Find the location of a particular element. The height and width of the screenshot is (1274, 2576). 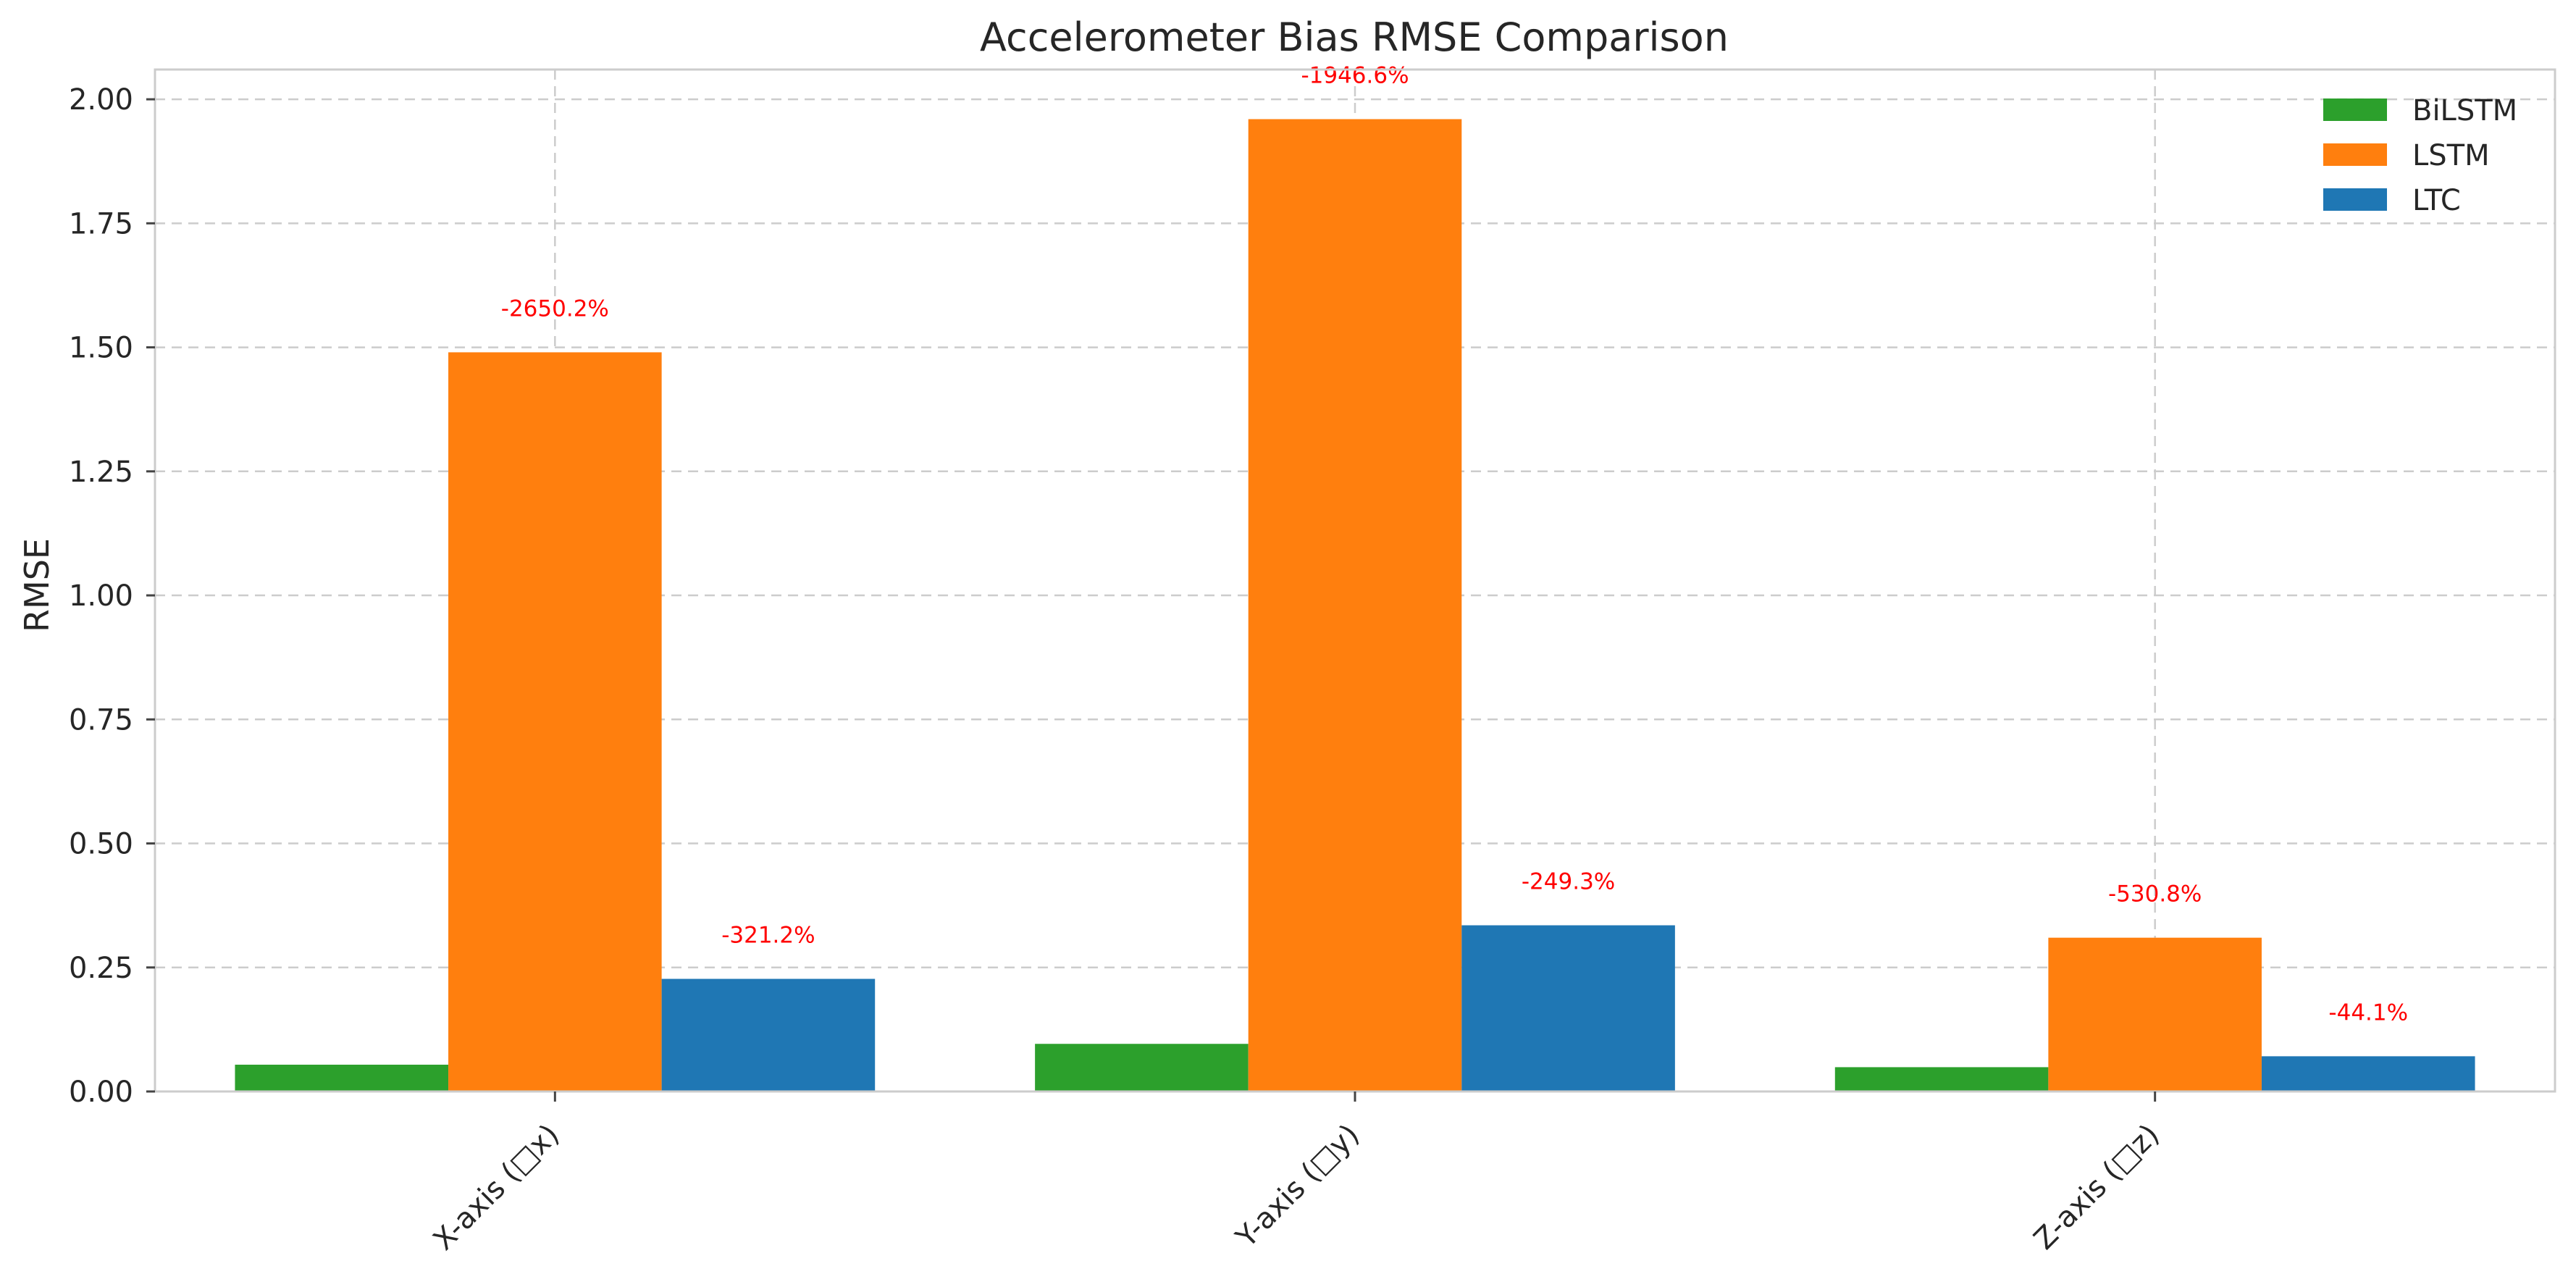

legend-swatch-lstm is located at coordinates (2355, 155).